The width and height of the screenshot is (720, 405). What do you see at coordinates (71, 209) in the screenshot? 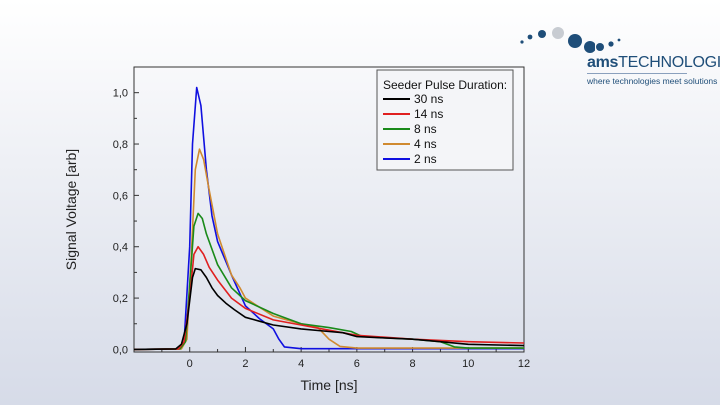
I see `y-axis-label: Signal Voltage [arb]` at bounding box center [71, 209].